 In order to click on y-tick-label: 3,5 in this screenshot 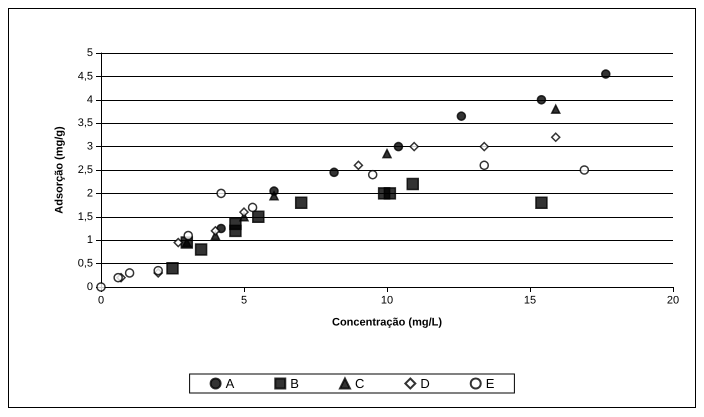, I will do `click(85, 123)`.